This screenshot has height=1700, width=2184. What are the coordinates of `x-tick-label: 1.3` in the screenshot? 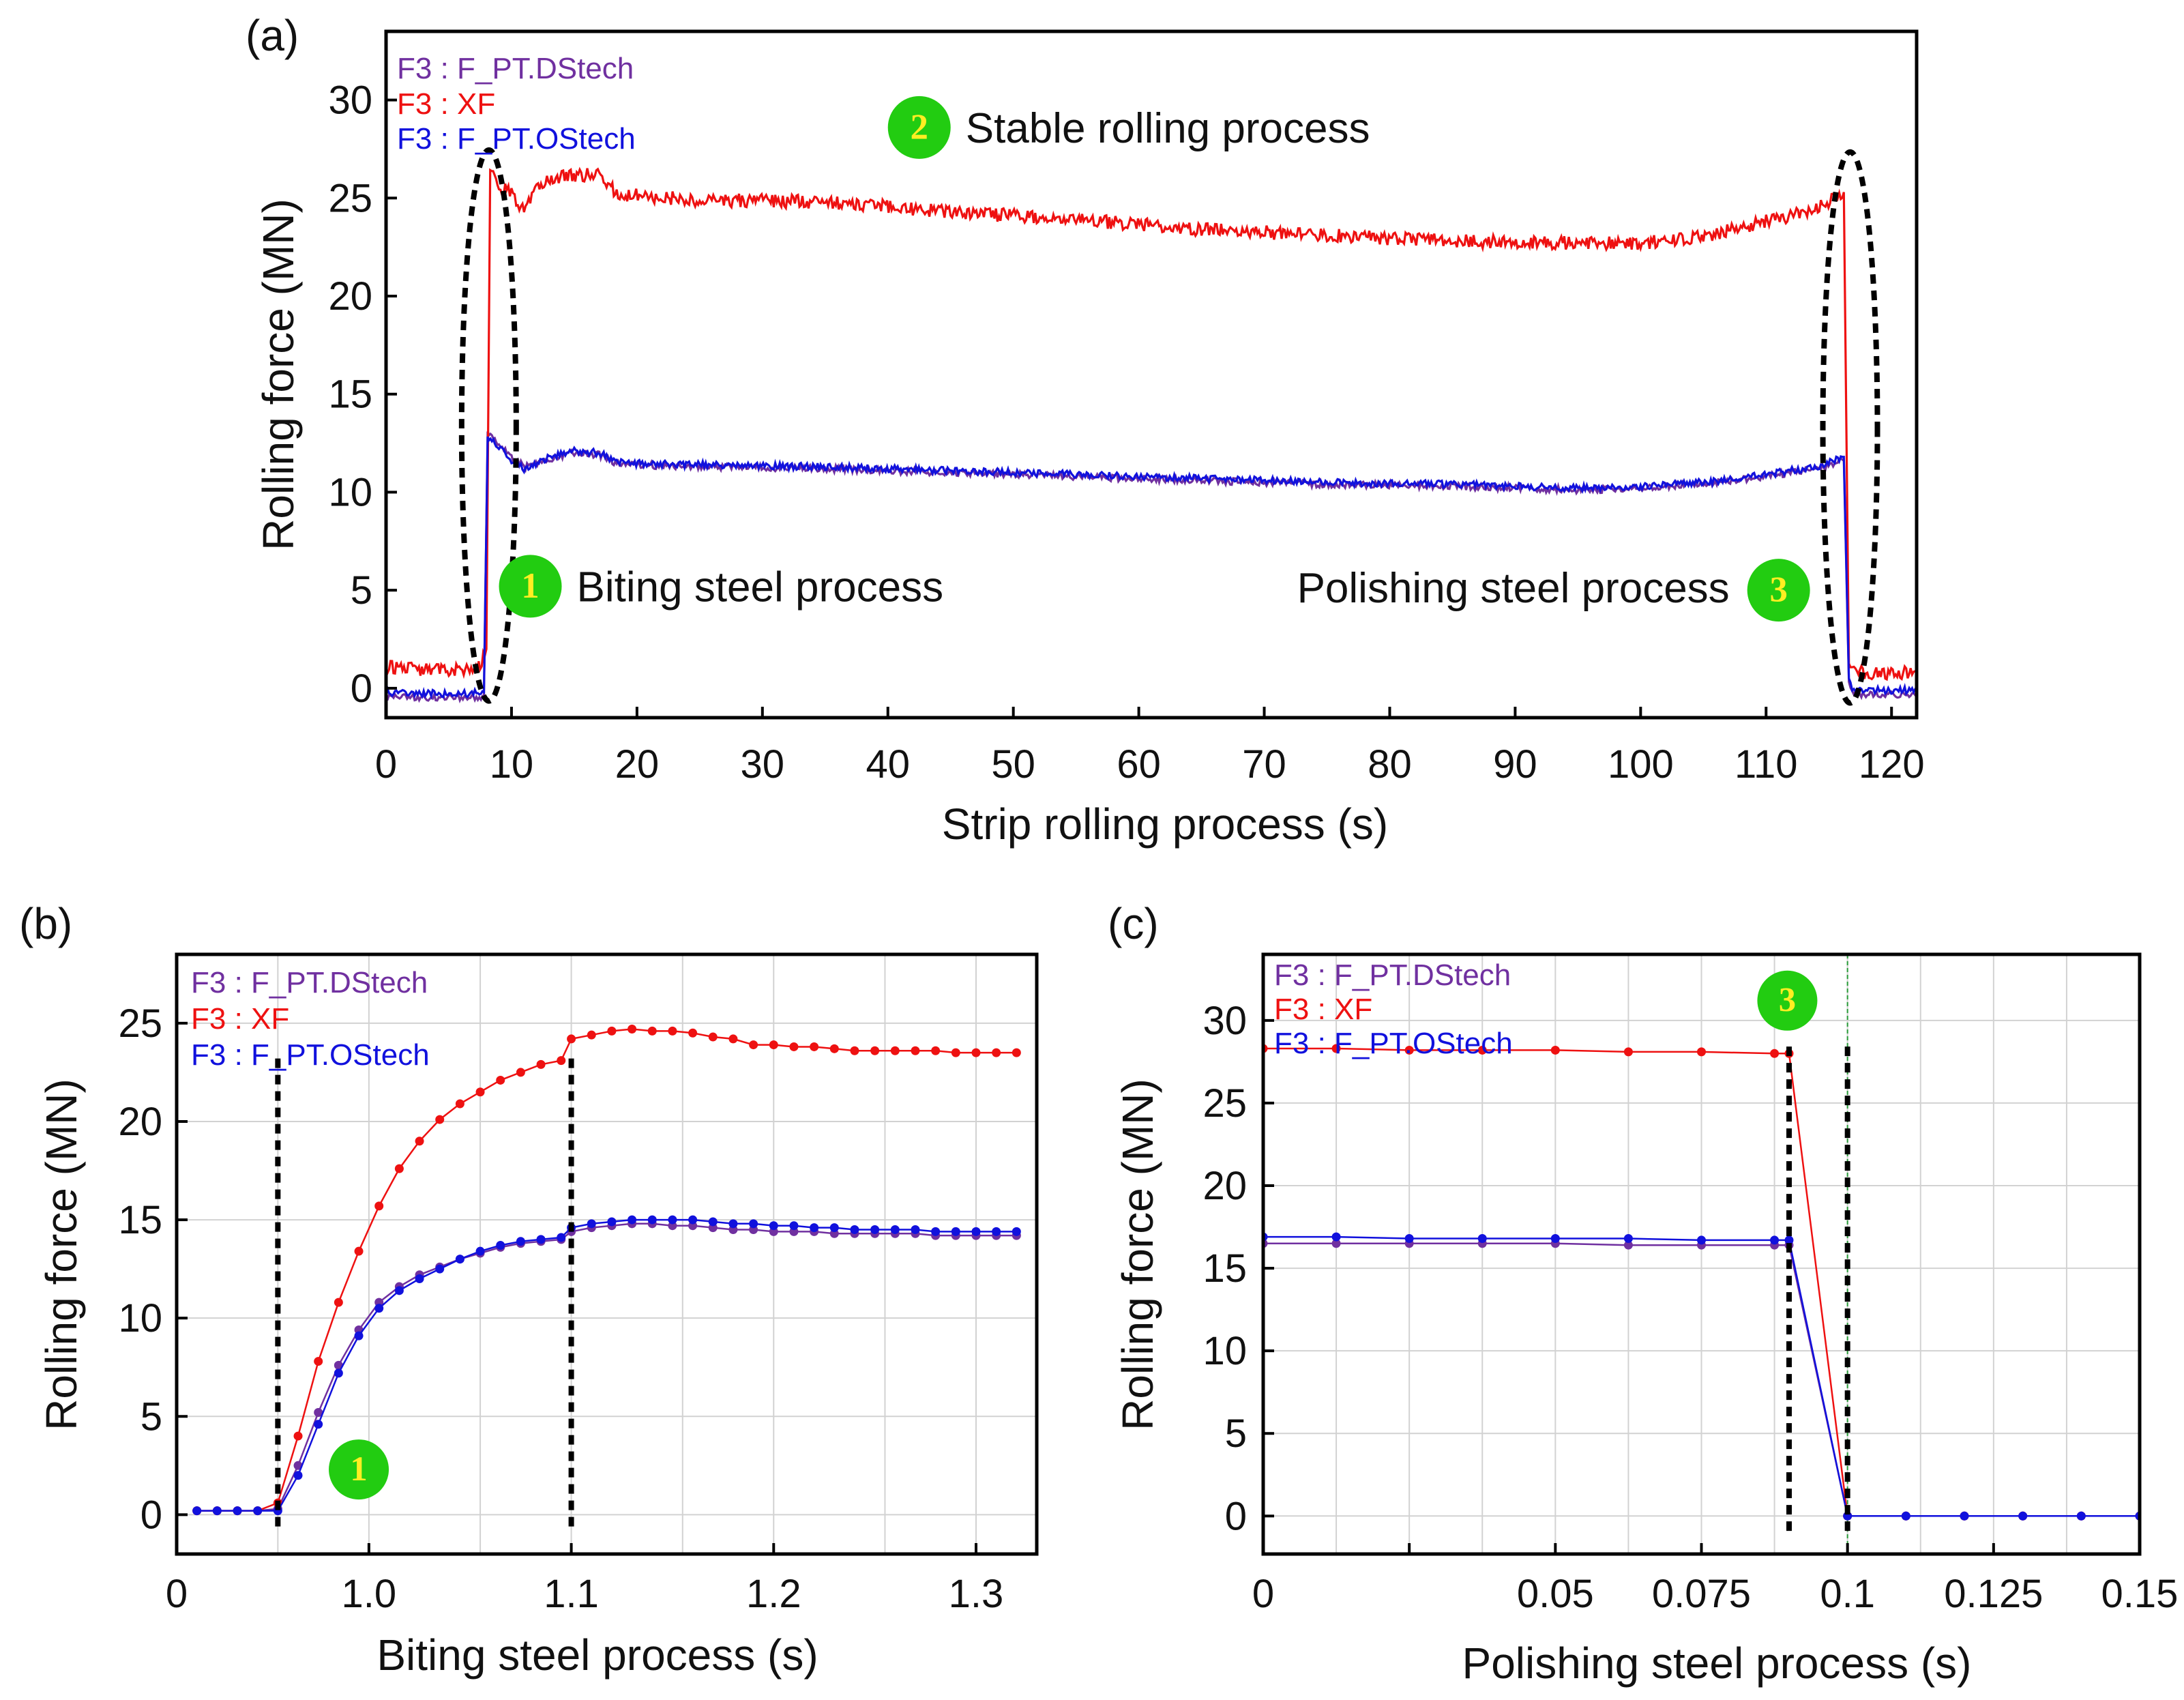 It's located at (976, 1594).